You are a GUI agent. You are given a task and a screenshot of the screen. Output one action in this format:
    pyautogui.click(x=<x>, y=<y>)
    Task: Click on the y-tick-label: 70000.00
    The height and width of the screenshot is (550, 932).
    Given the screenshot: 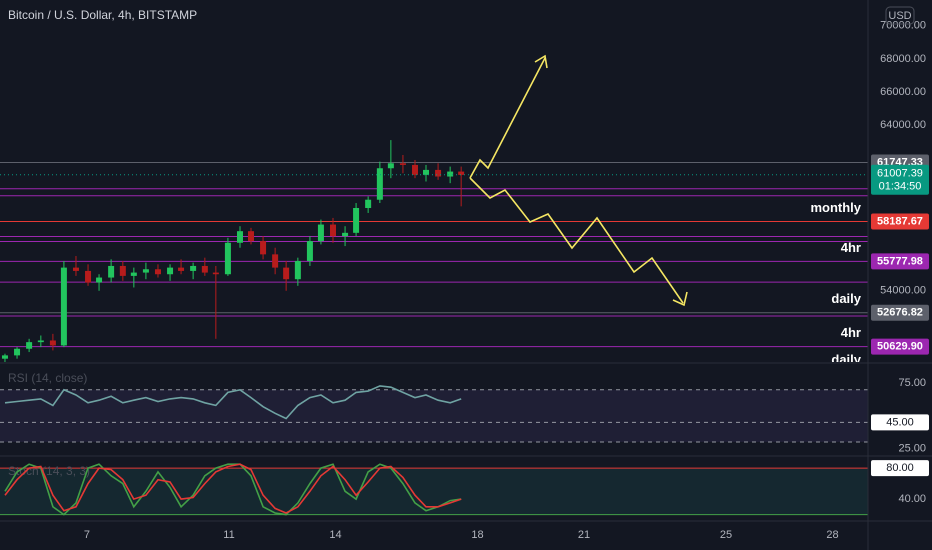 What is the action you would take?
    pyautogui.click(x=903, y=26)
    